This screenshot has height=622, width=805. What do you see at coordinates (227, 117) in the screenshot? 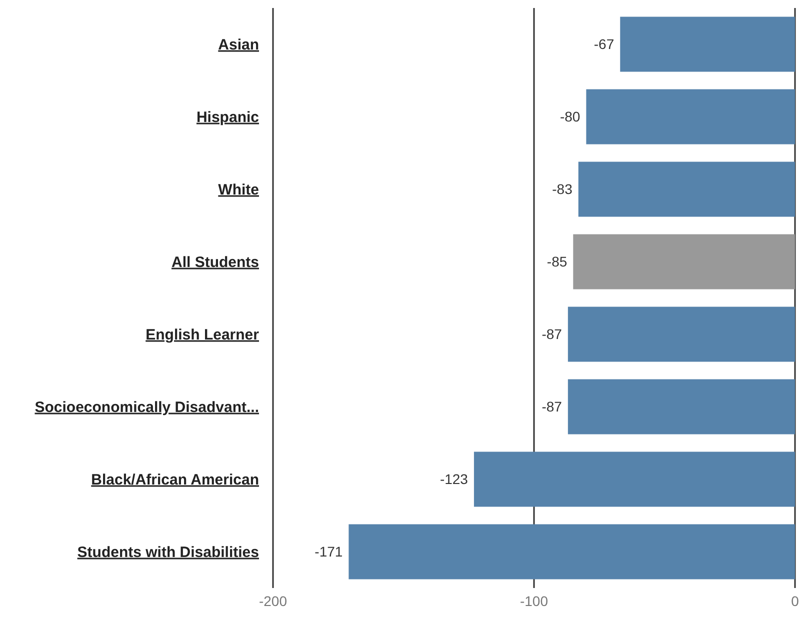
I see `y-tick-label: Hispanic` at bounding box center [227, 117].